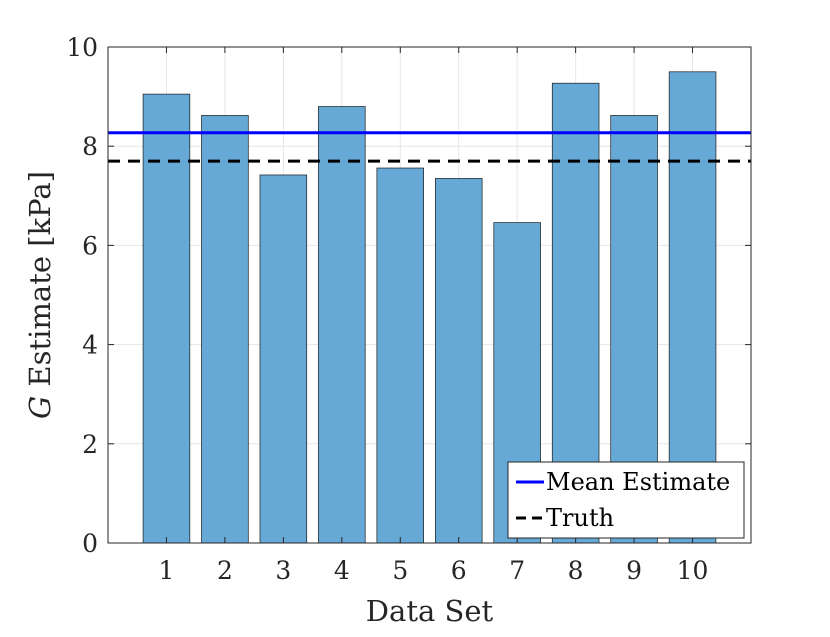 The image size is (830, 637). What do you see at coordinates (90, 245) in the screenshot?
I see `y-tick-label: 6` at bounding box center [90, 245].